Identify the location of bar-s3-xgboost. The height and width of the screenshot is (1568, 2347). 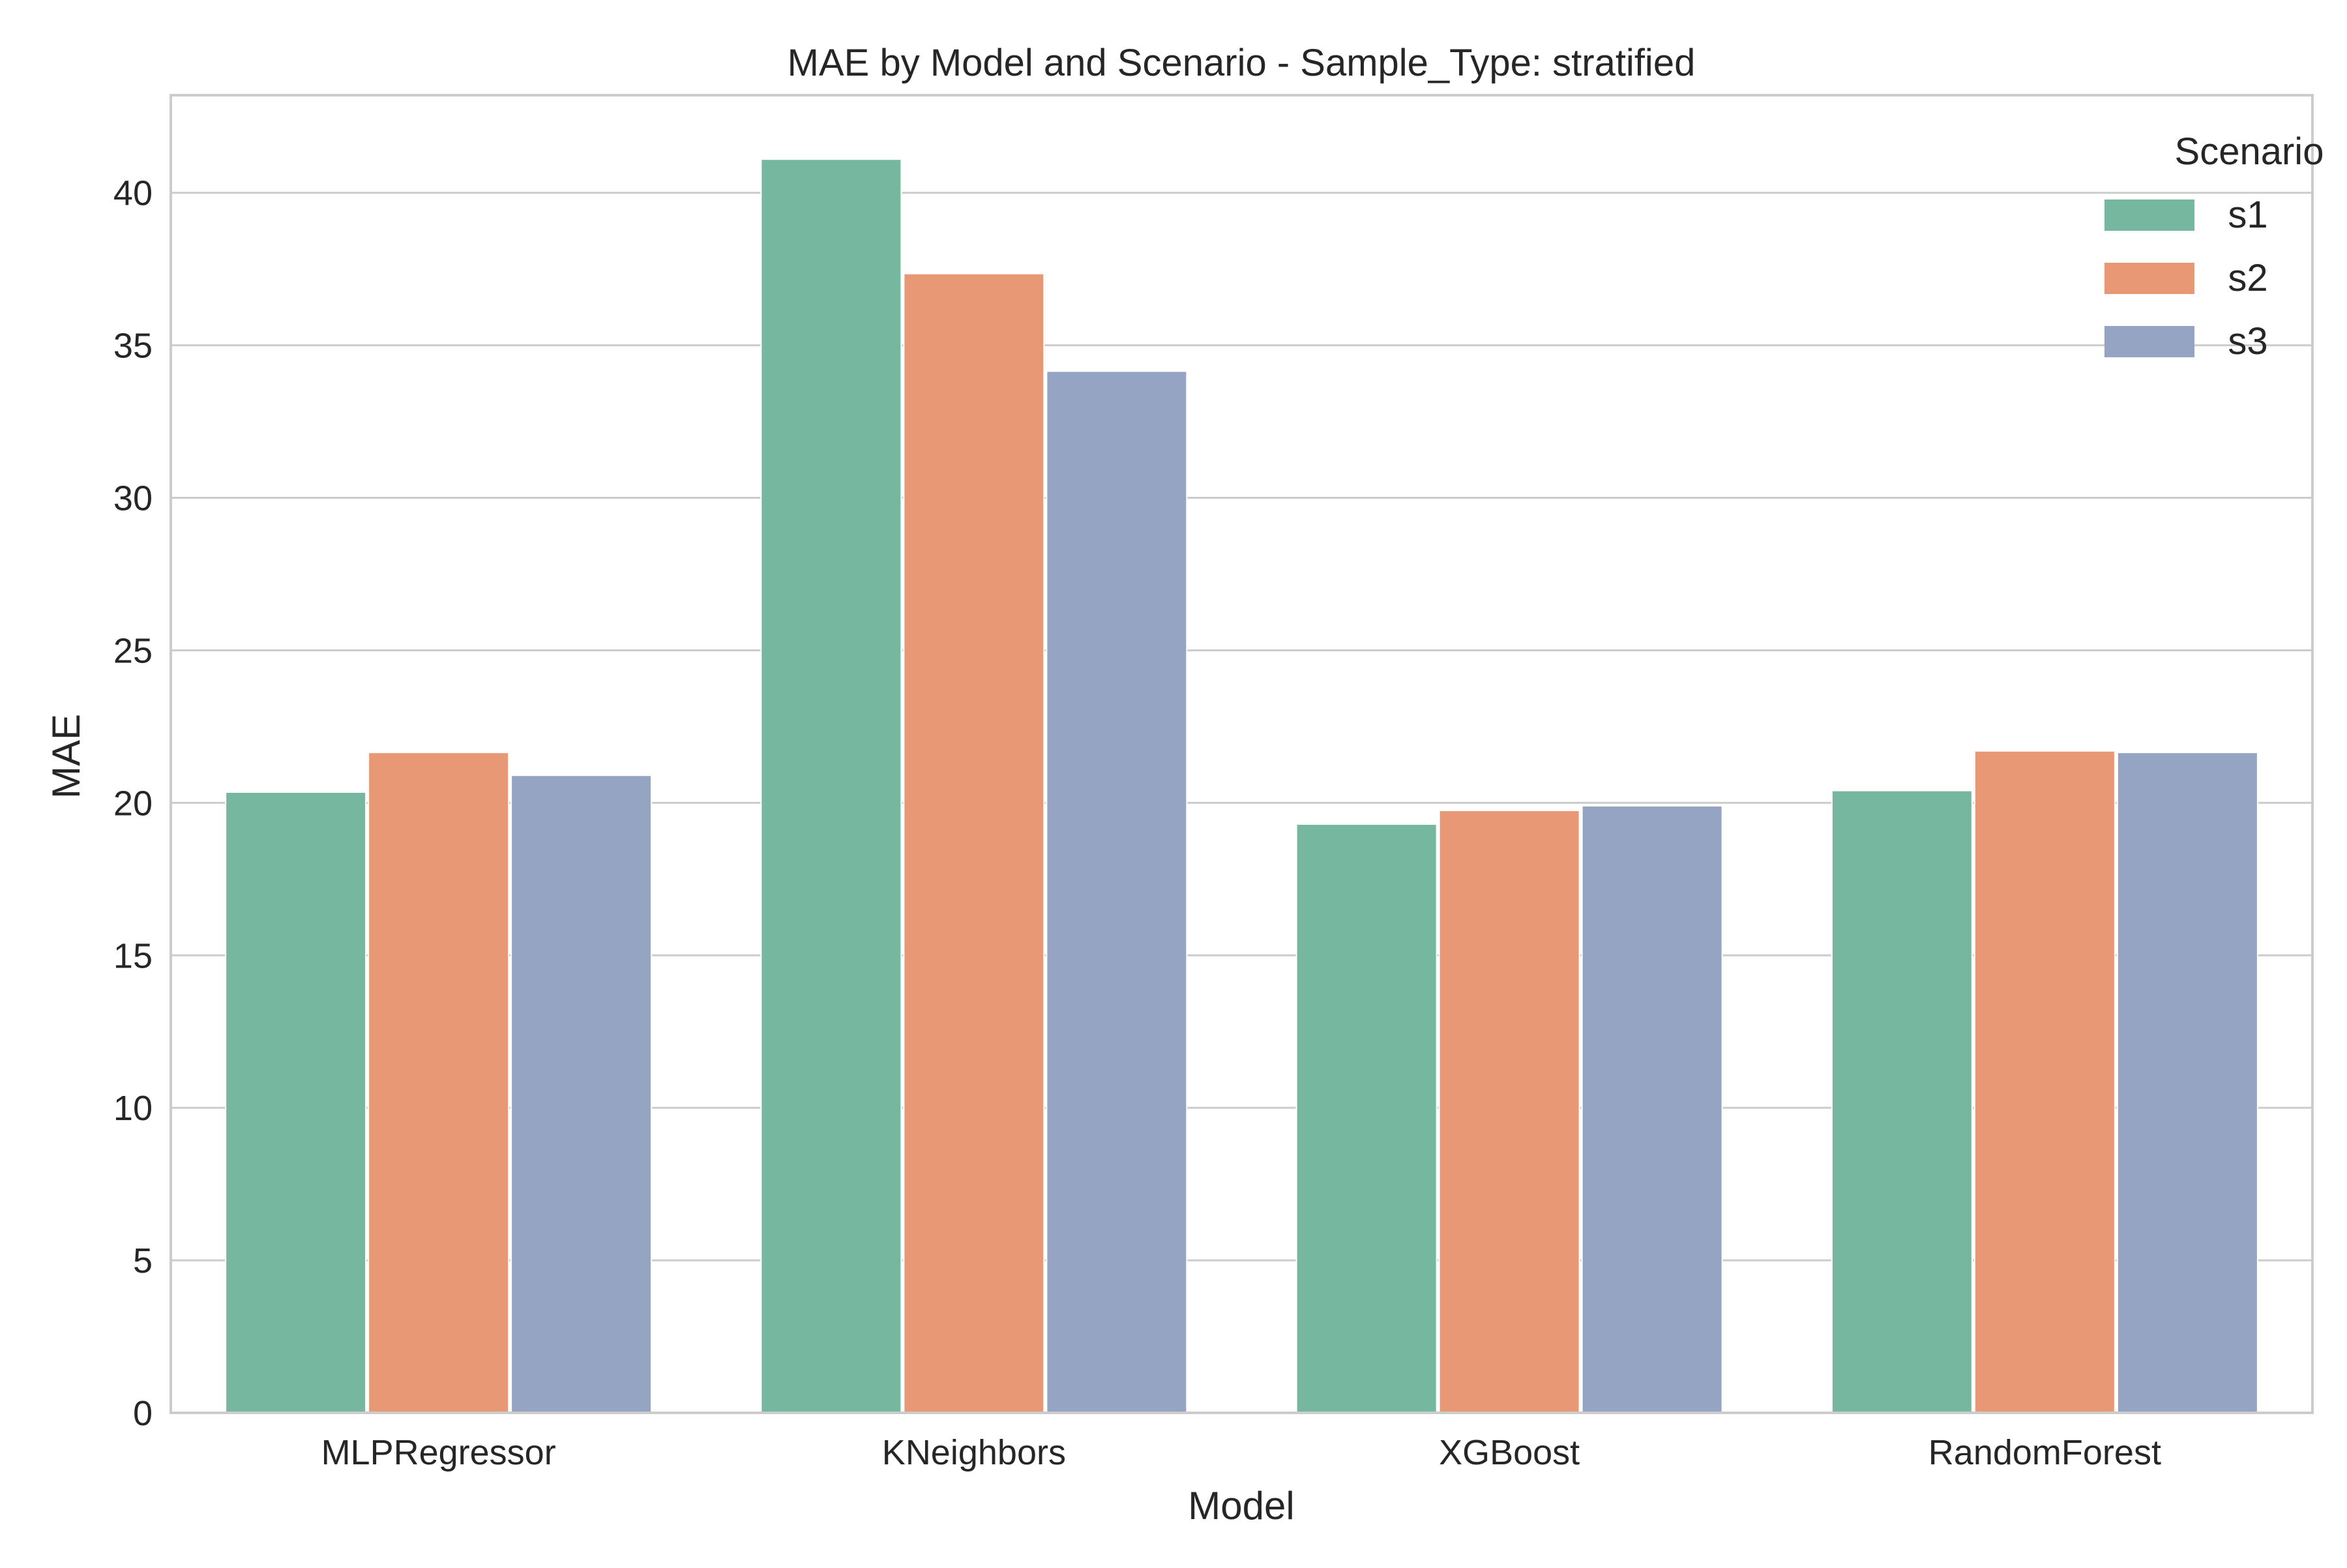
(1652, 1110).